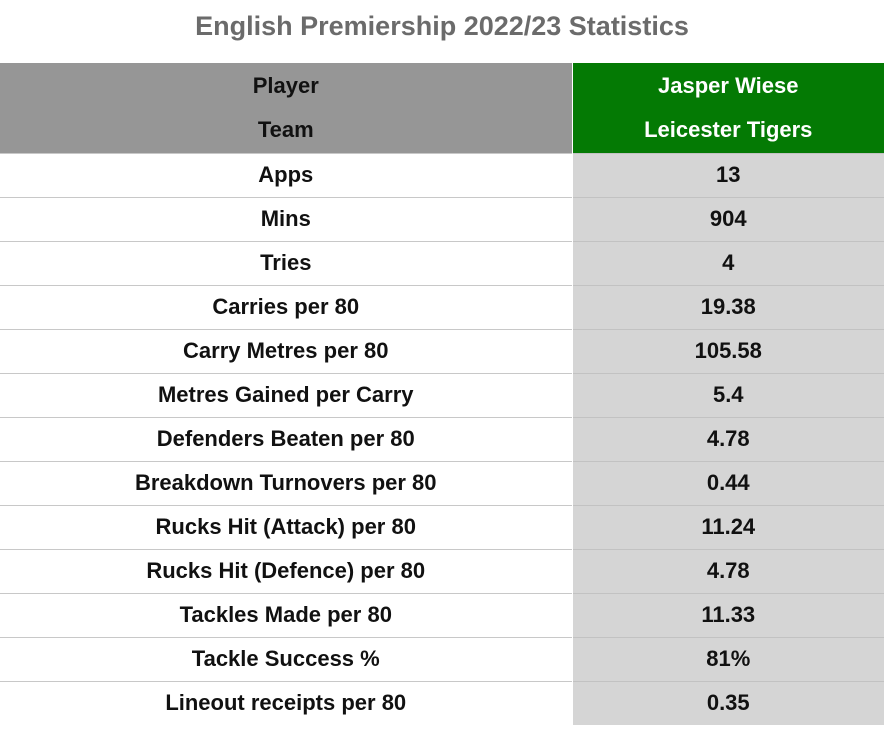 The height and width of the screenshot is (732, 884). I want to click on stat-value: 11.33, so click(727, 614).